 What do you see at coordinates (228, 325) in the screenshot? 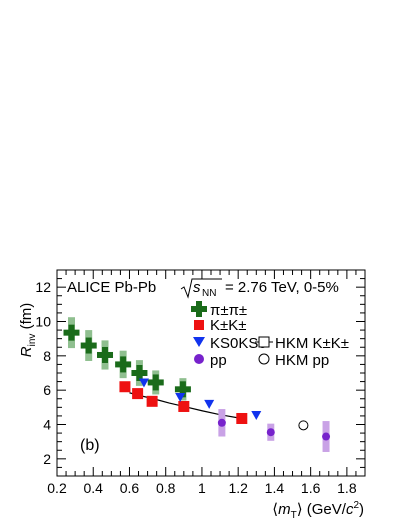
I see `legend-label-kaon-charged: K±K±` at bounding box center [228, 325].